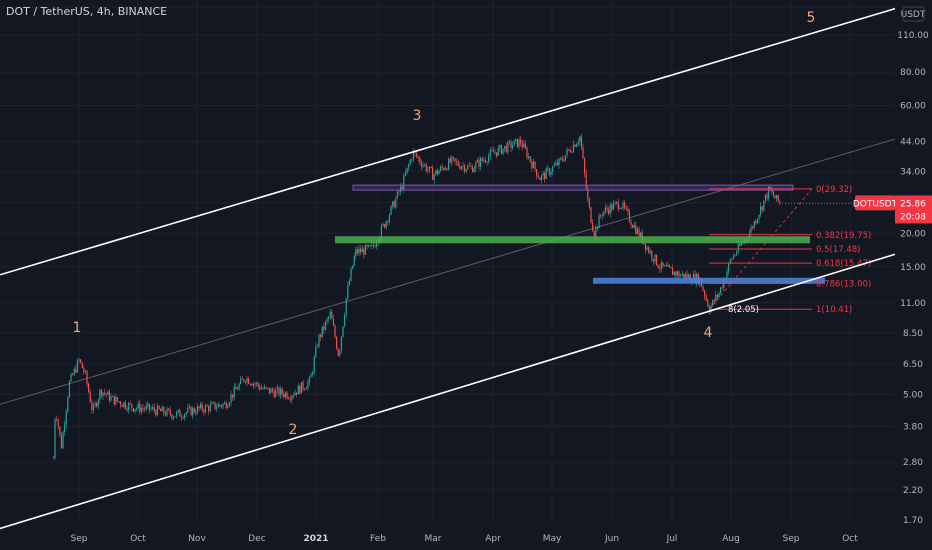  I want to click on price-tag-bg, so click(913, 209).